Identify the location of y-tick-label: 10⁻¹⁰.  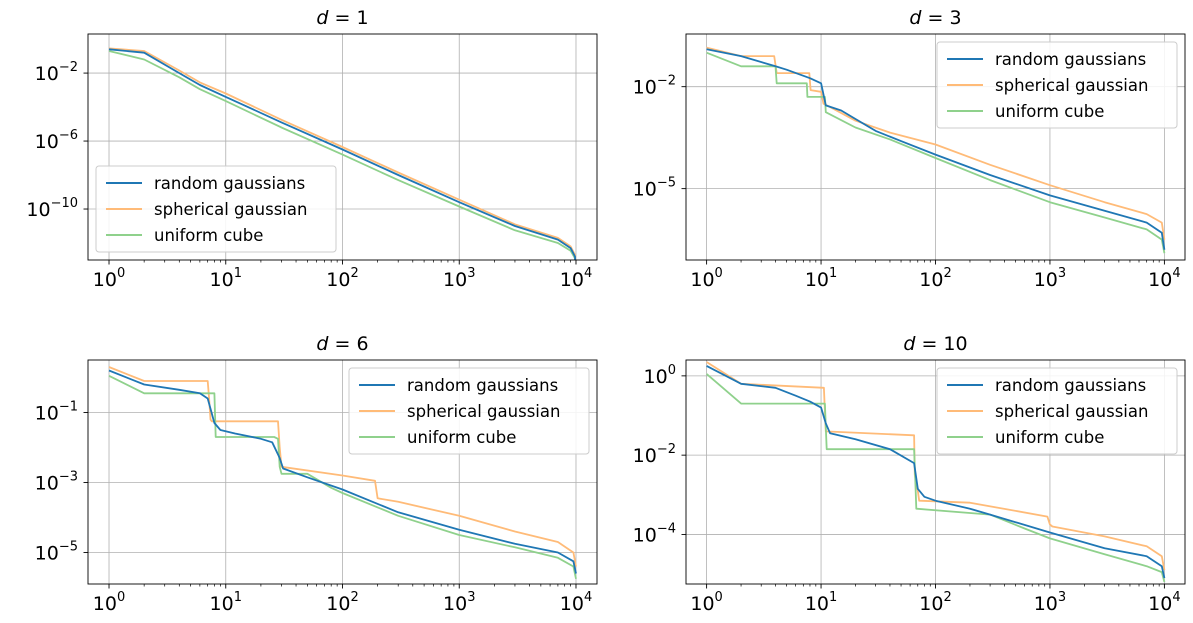
(52, 208).